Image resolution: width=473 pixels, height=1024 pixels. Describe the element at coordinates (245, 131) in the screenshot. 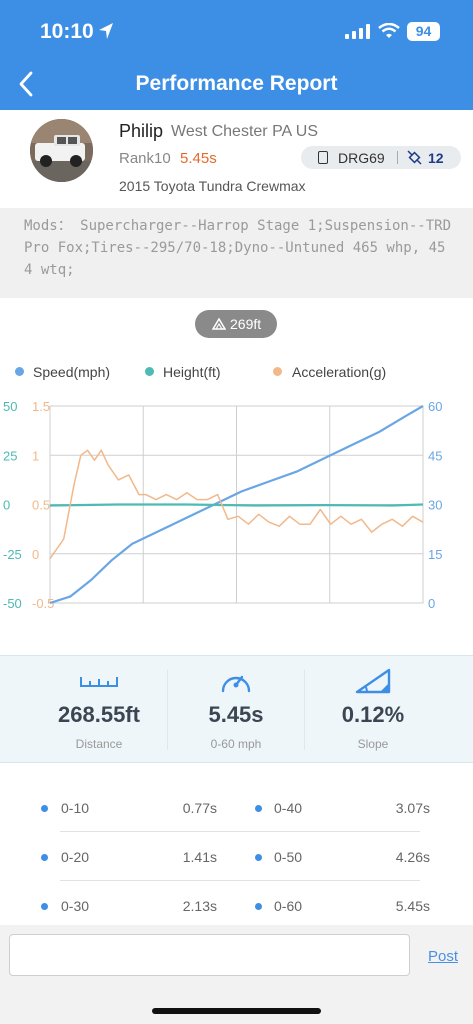

I see `user-location: West Chester PA US` at that location.